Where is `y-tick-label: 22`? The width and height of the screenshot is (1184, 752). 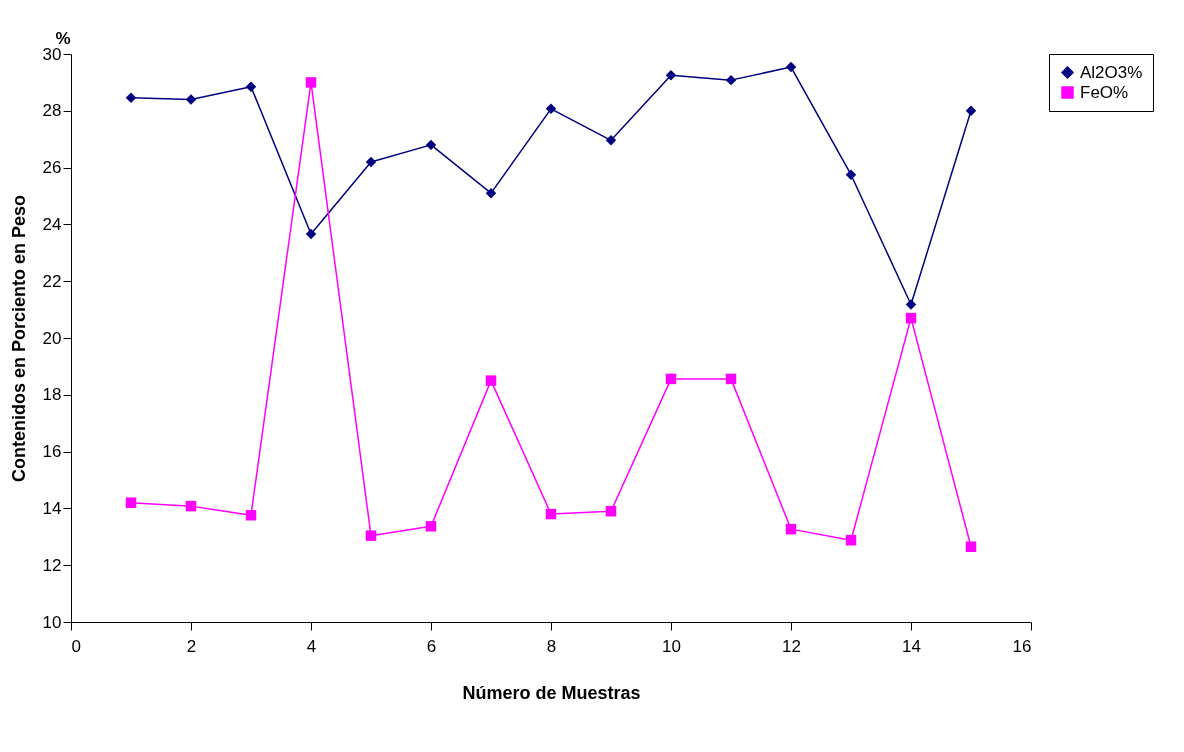
y-tick-label: 22 is located at coordinates (52, 281).